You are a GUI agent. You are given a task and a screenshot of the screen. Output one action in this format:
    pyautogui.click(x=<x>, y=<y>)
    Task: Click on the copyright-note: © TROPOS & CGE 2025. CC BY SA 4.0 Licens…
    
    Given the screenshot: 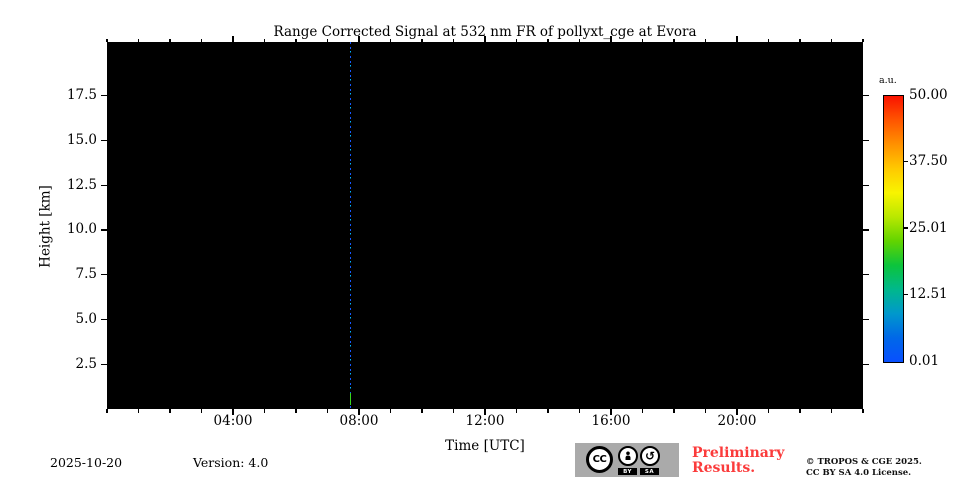 What is the action you would take?
    pyautogui.click(x=864, y=467)
    